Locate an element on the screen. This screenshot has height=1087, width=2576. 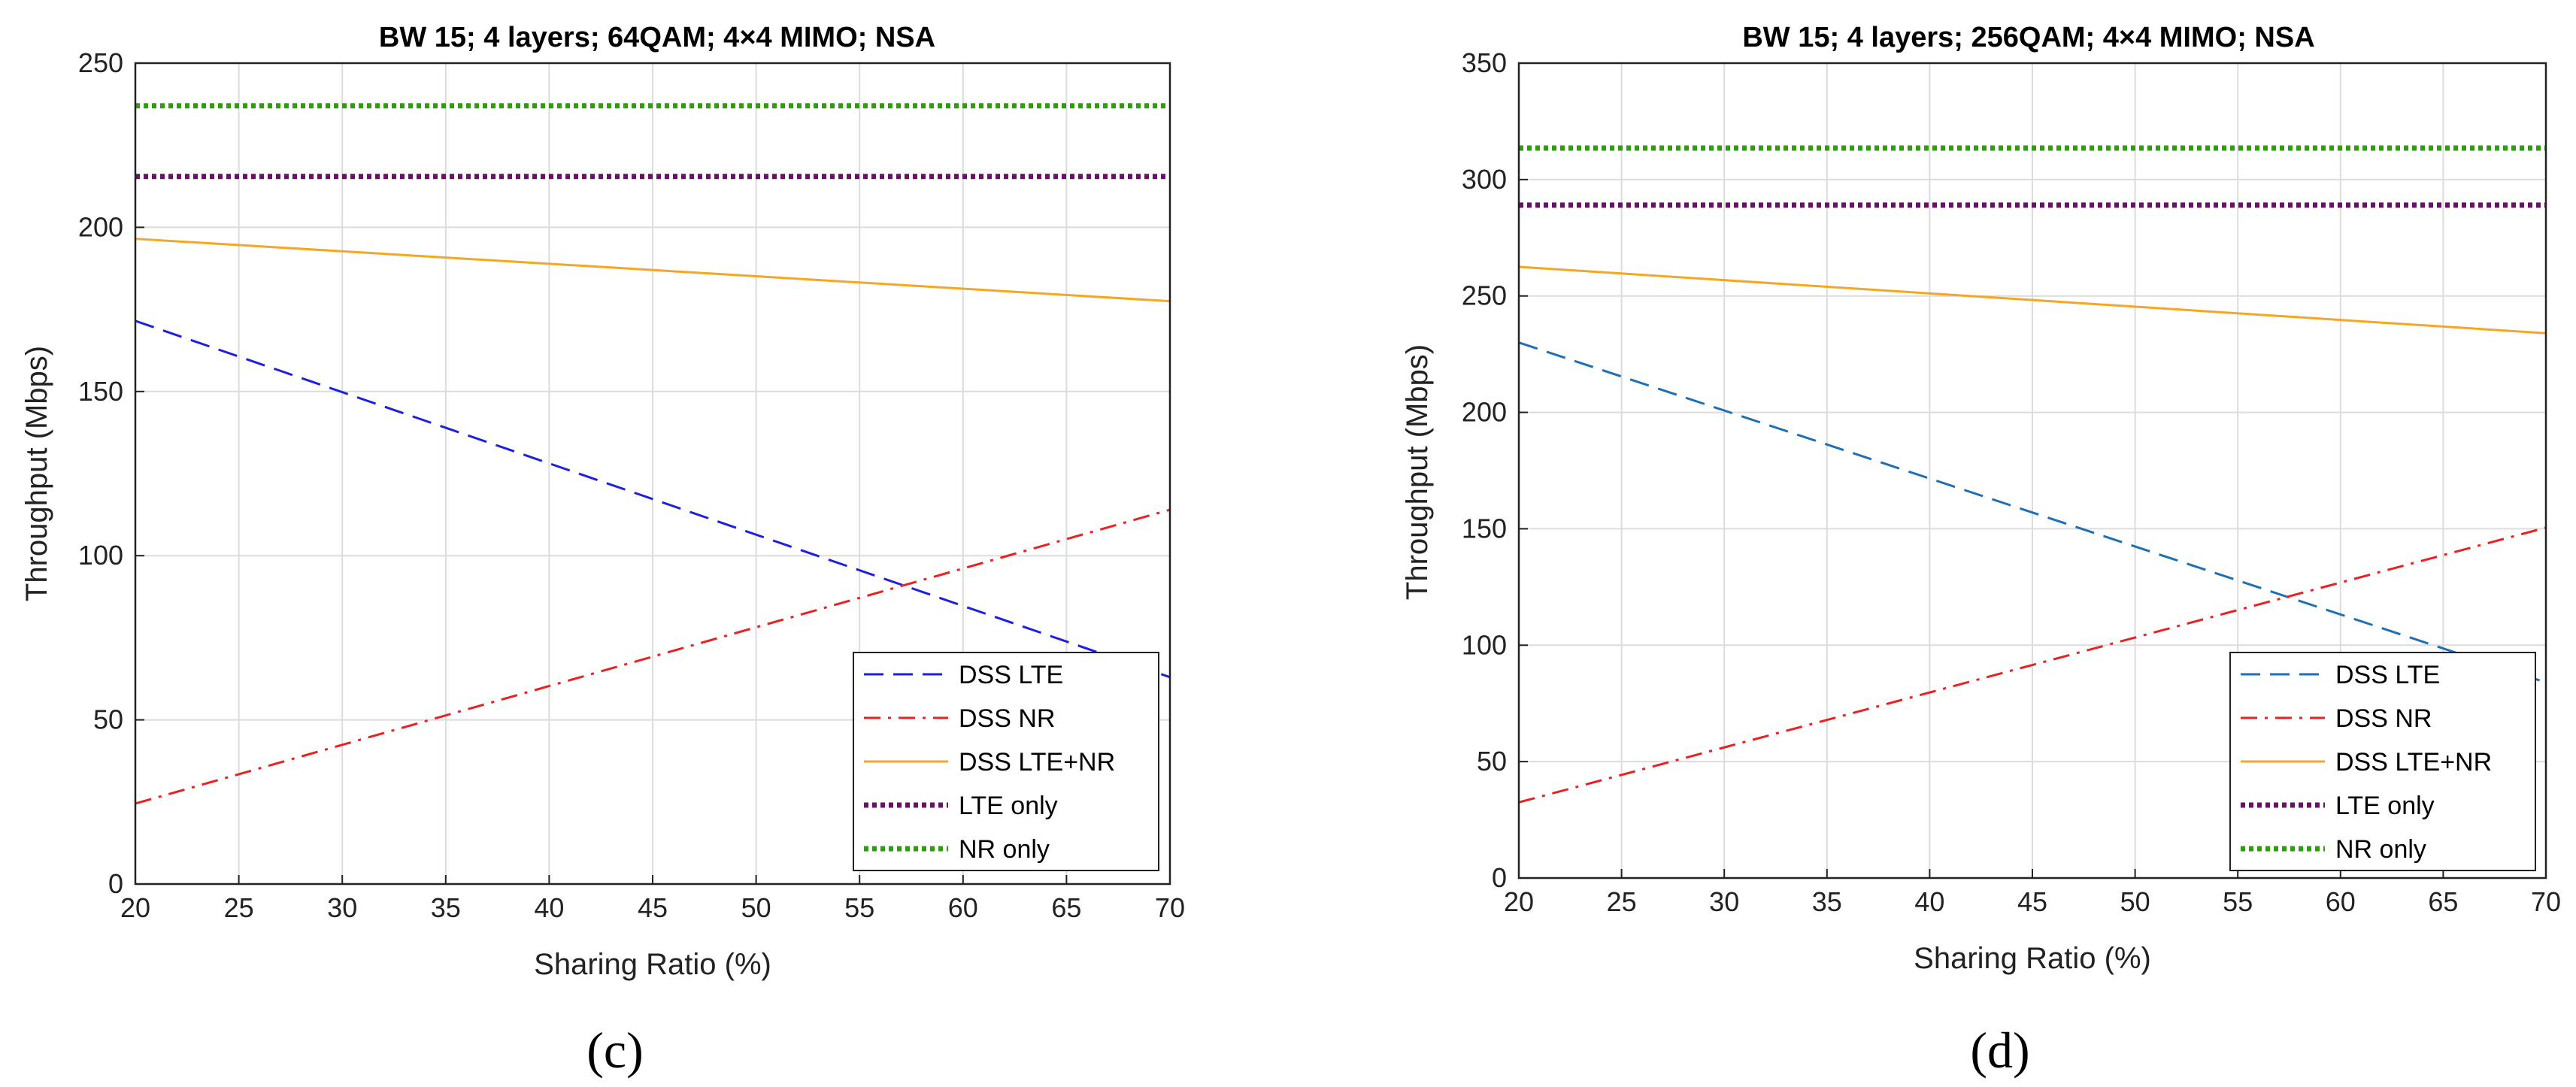
panel-label-d: (d) is located at coordinates (1999, 1050).